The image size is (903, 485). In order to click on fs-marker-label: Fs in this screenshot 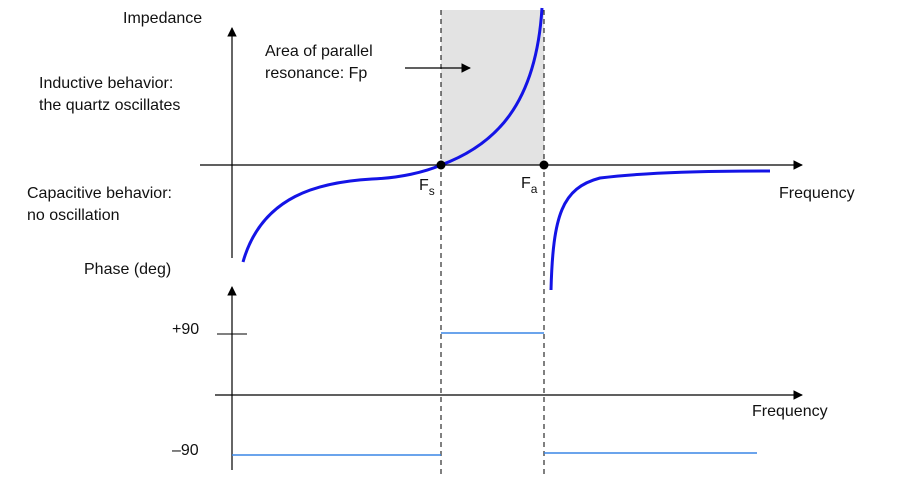, I will do `click(427, 187)`.